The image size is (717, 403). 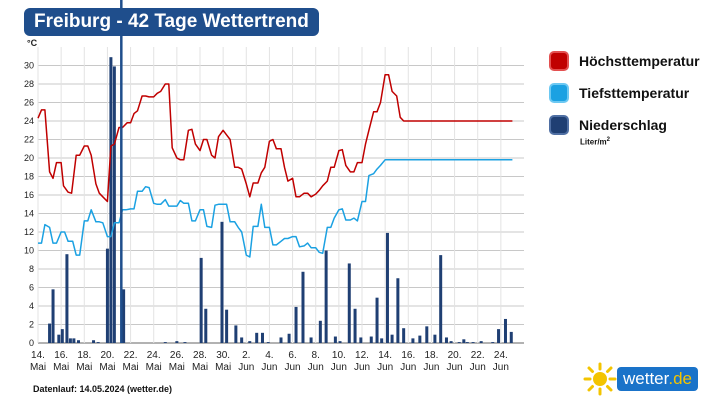 I want to click on x-tick-day: 22., so click(x=478, y=355).